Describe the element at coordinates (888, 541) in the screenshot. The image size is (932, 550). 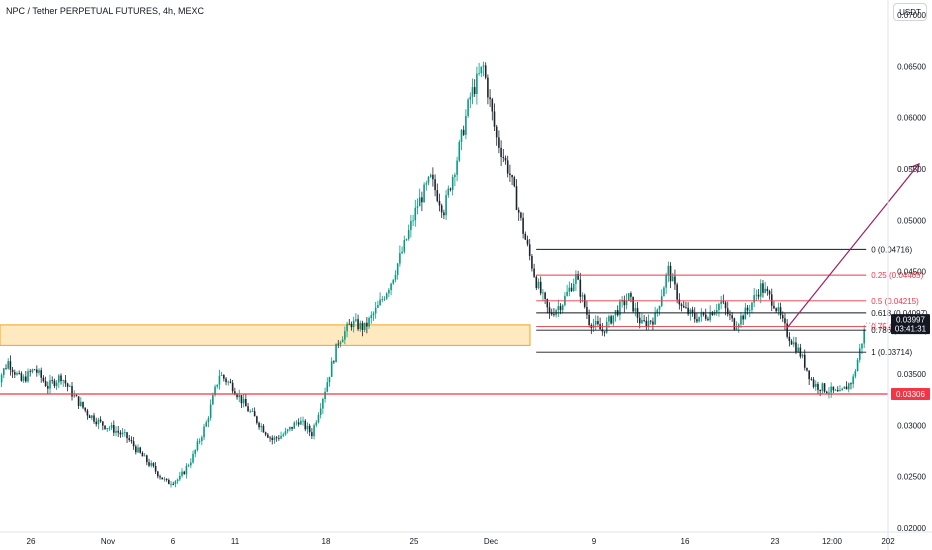
I see `x-tick-label: 202` at that location.